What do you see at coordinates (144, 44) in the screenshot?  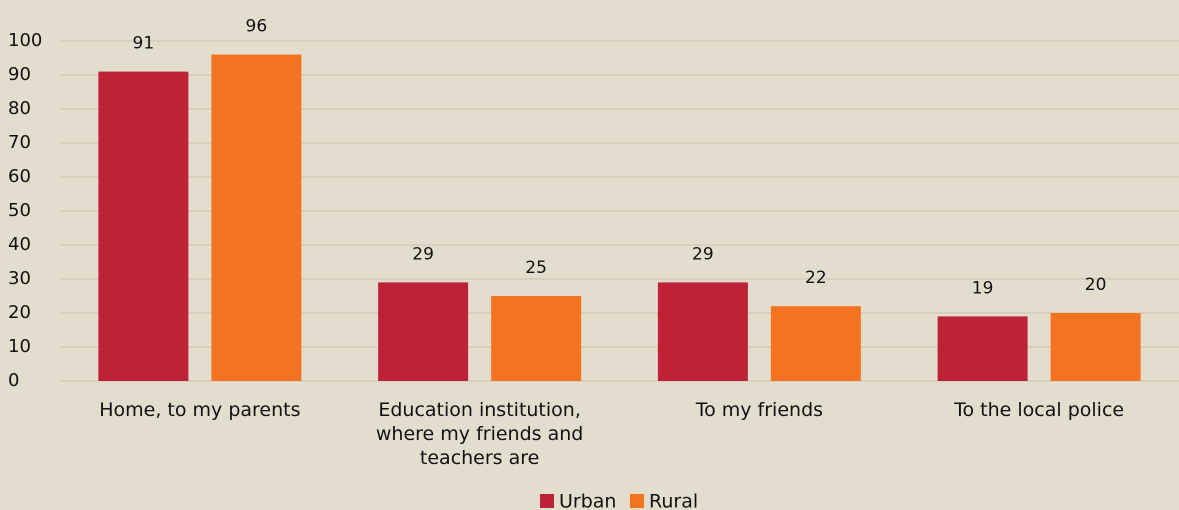 I see `value-label: 91` at bounding box center [144, 44].